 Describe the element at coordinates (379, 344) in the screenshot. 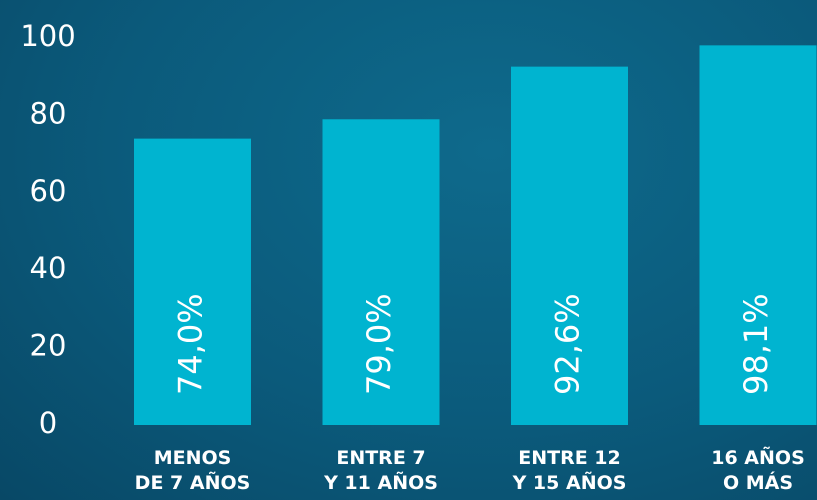

I see `bar-value-label: 79,0%` at that location.